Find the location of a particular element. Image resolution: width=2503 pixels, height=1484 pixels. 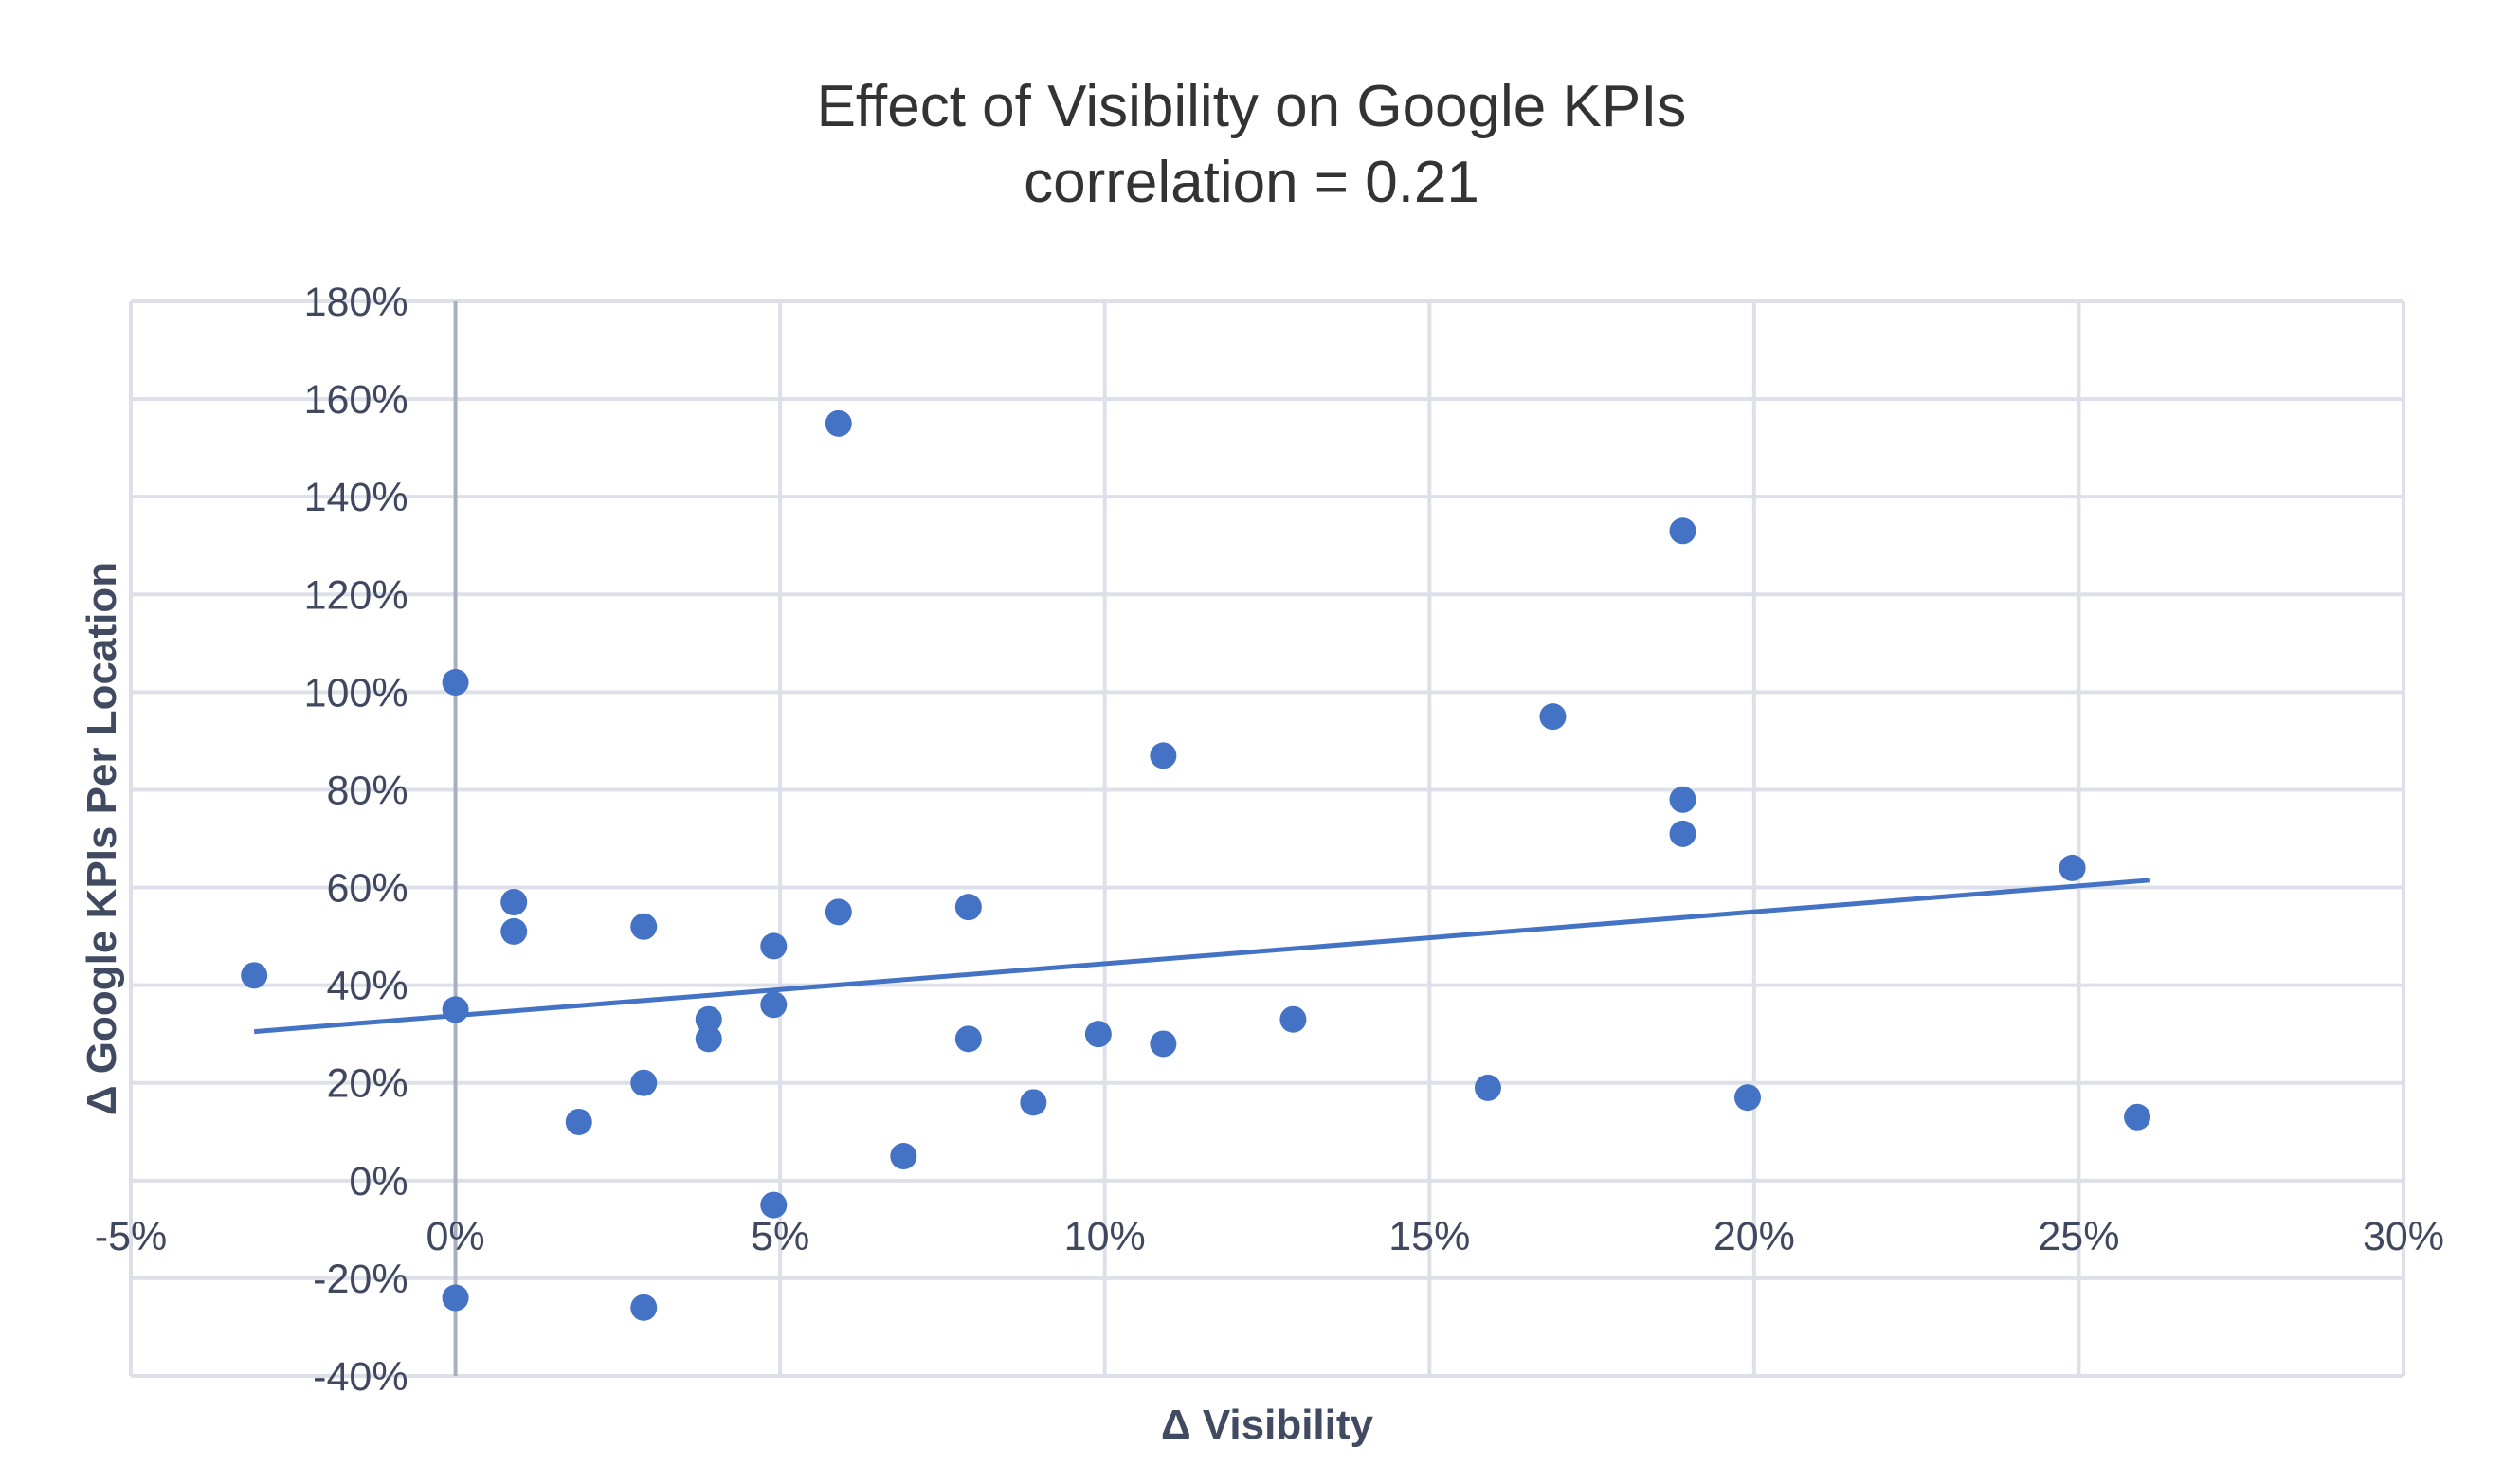

trendline-group is located at coordinates (1201, 956).